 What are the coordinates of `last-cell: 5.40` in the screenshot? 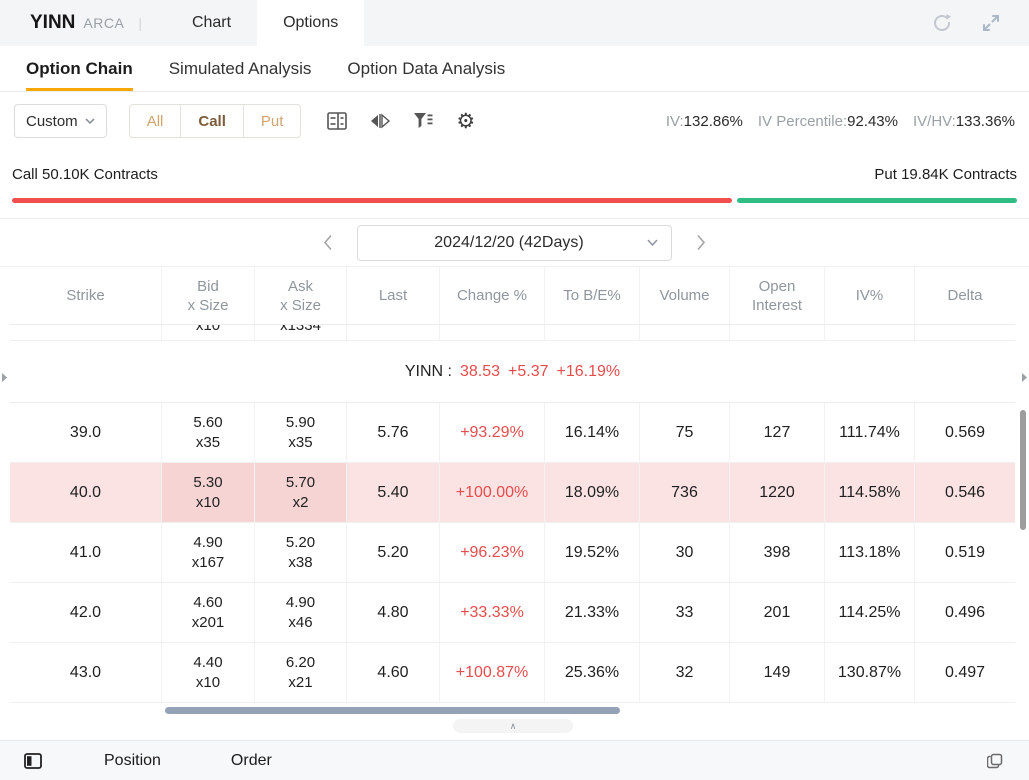 It's located at (393, 492).